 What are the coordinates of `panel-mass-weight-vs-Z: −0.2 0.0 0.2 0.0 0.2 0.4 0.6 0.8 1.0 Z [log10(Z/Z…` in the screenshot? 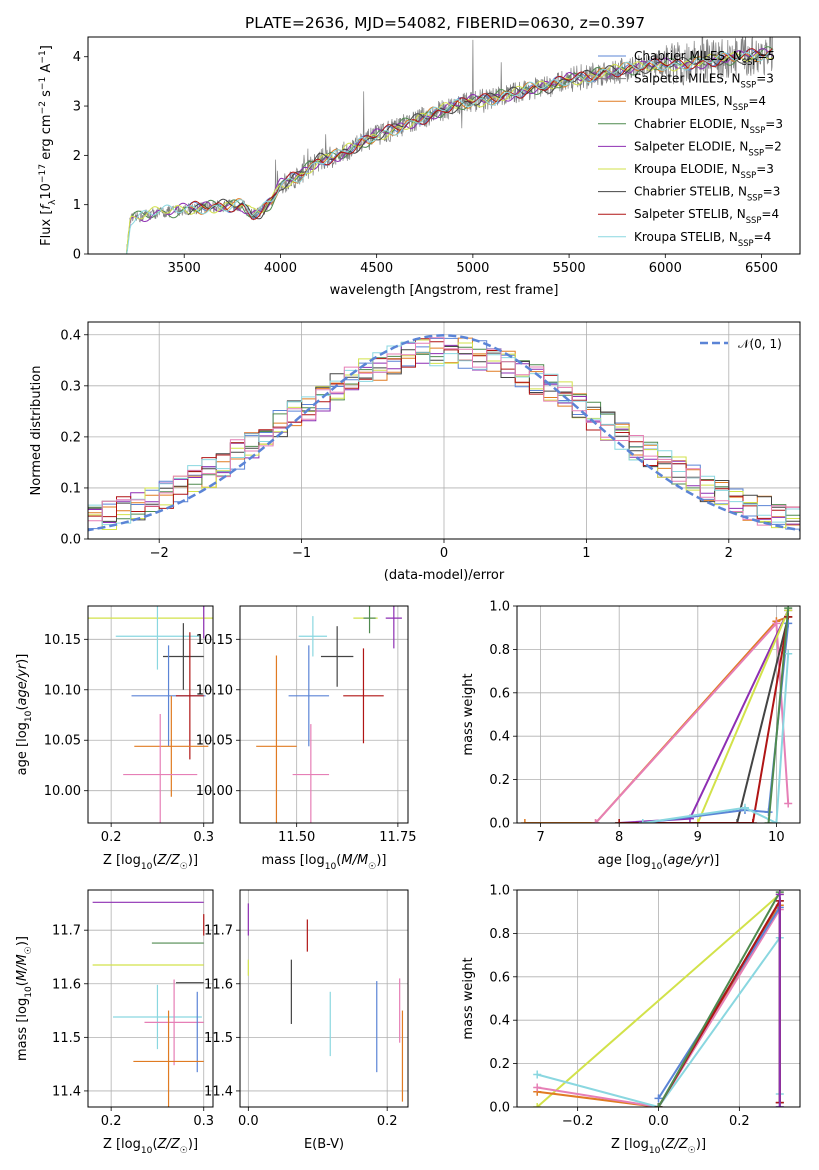 It's located at (631, 1020).